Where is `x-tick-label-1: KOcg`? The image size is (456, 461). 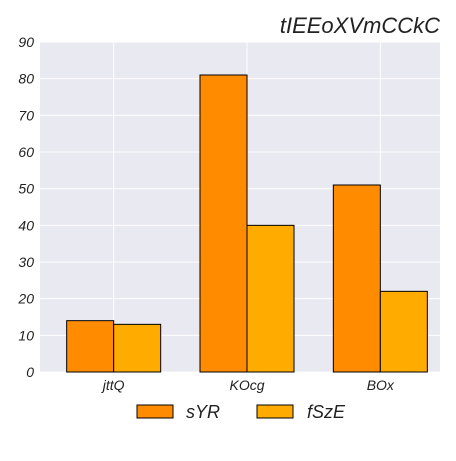
x-tick-label-1: KOcg is located at coordinates (246, 385).